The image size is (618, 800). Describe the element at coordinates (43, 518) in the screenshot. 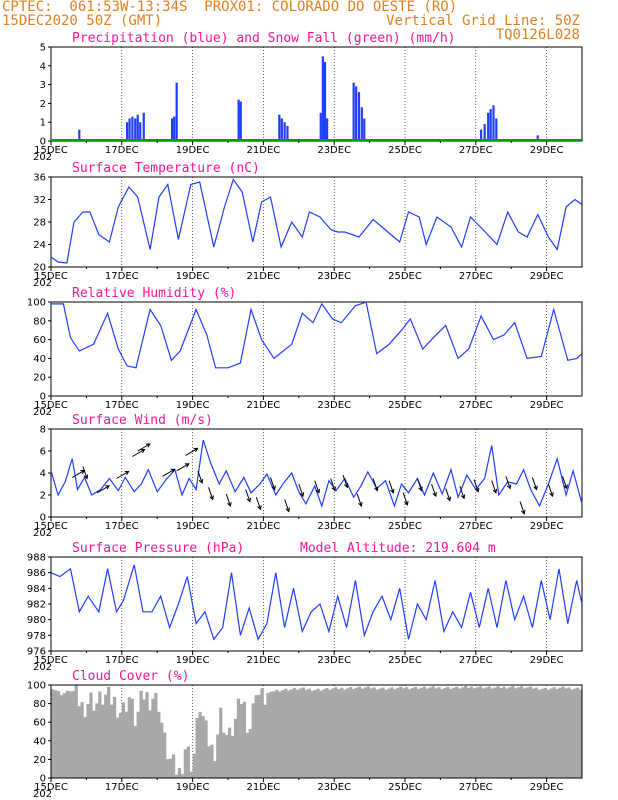

I see `wind-ytick-label: 0` at that location.